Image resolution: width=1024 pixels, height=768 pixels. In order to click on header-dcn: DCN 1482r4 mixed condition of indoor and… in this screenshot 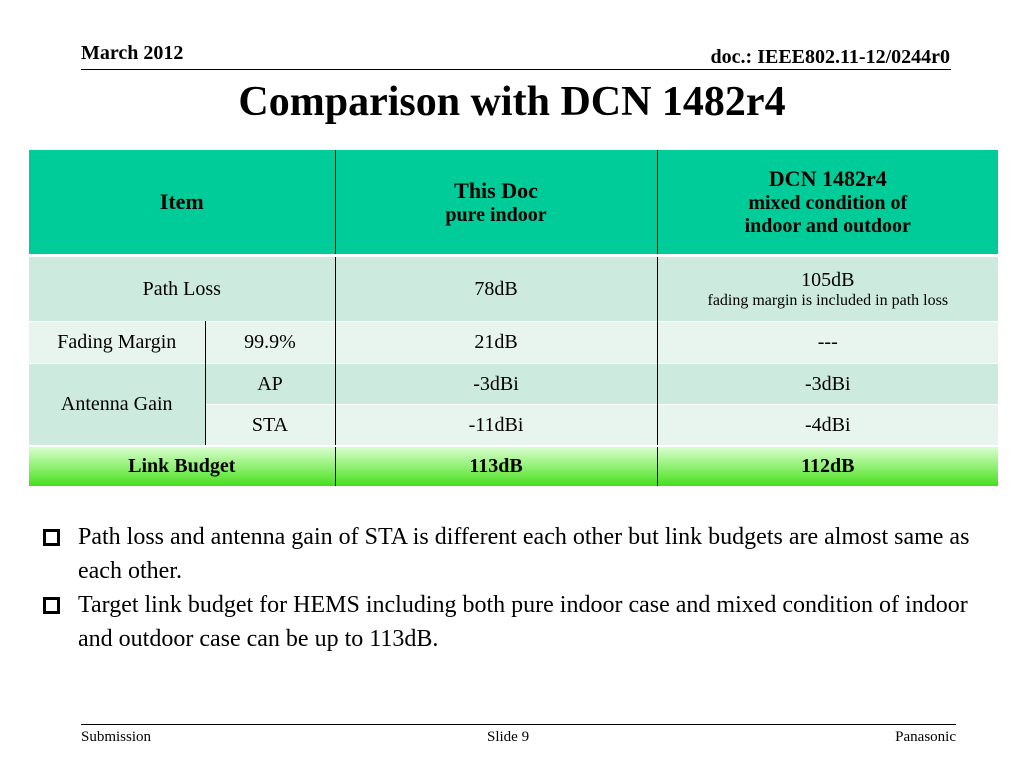, I will do `click(828, 203)`.